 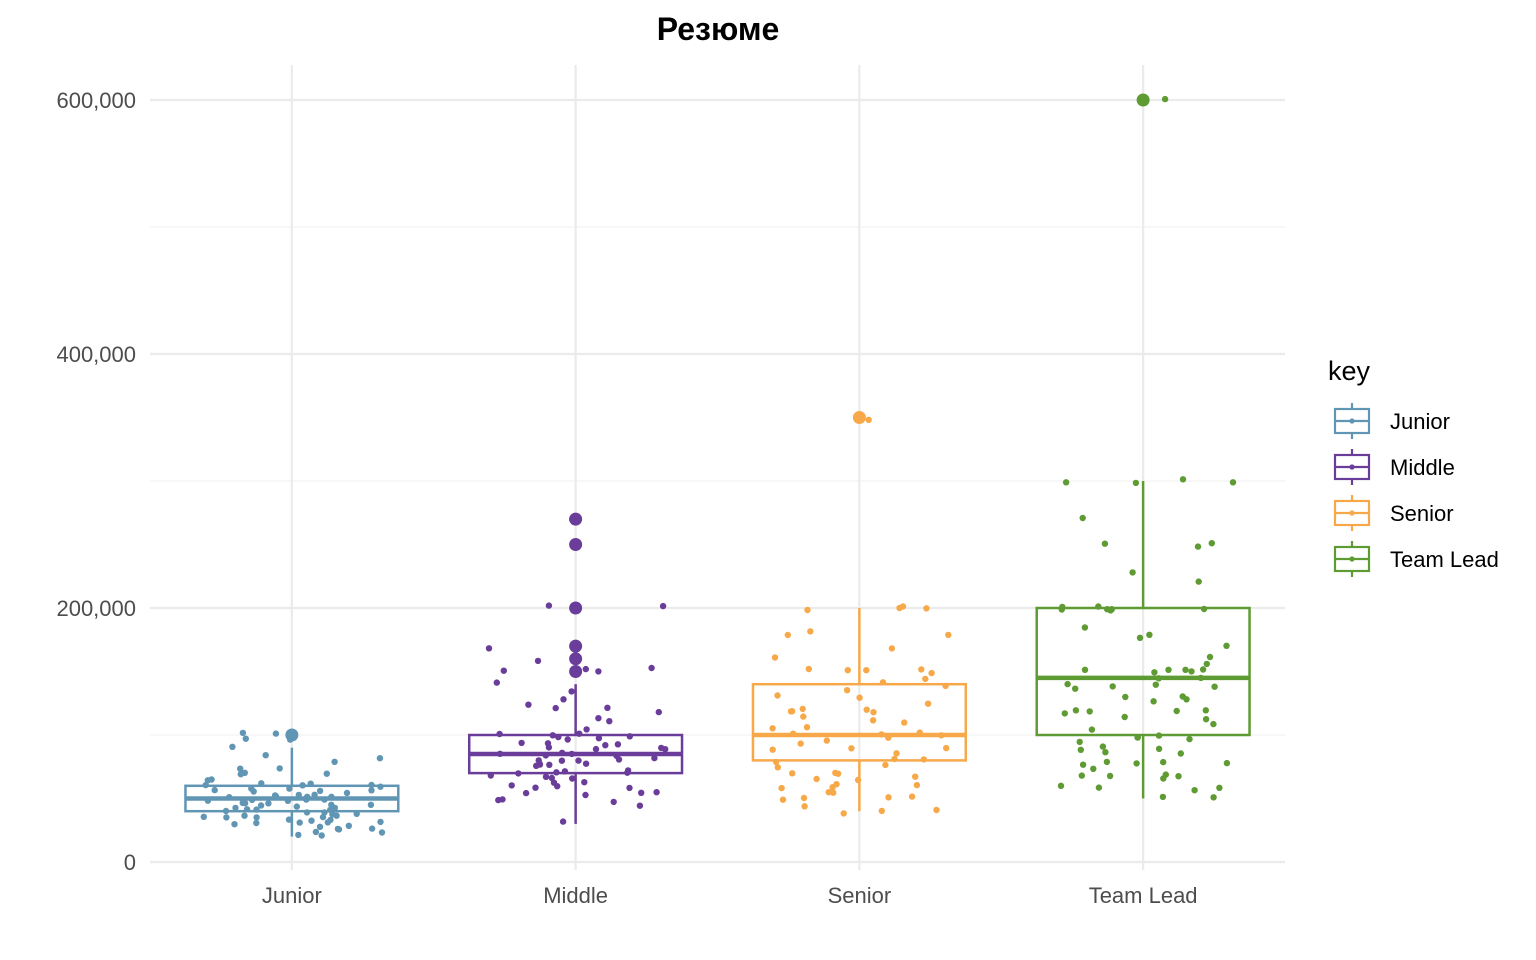 What do you see at coordinates (1143, 446) in the screenshot?
I see `box-team-lead` at bounding box center [1143, 446].